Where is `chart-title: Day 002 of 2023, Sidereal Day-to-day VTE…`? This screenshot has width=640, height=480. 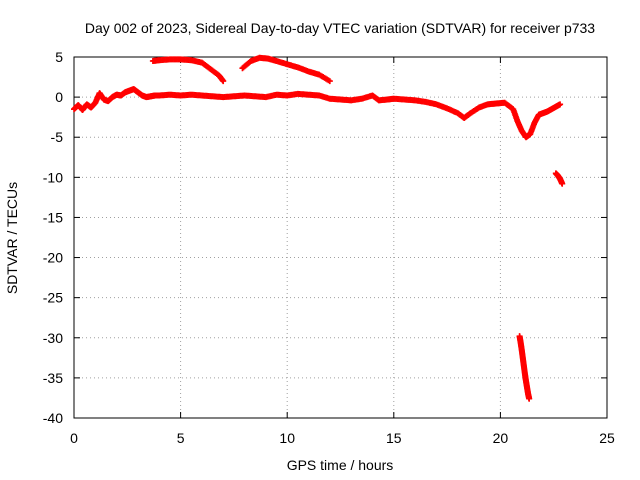 chart-title: Day 002 of 2023, Sidereal Day-to-day VTE… is located at coordinates (340, 28).